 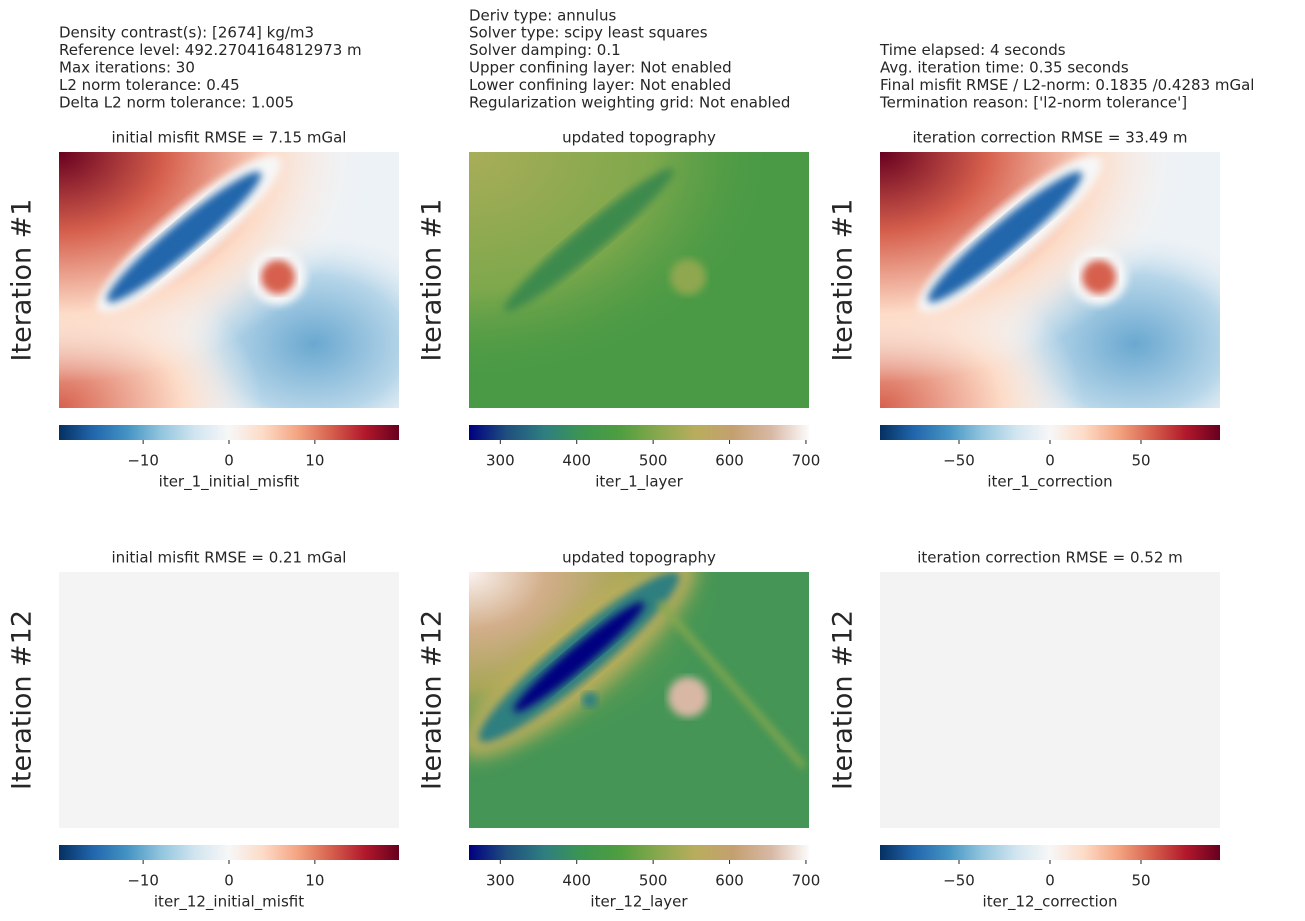 I want to click on header-line: Density contrast(s): [2674] kg/m3, so click(x=186, y=33).